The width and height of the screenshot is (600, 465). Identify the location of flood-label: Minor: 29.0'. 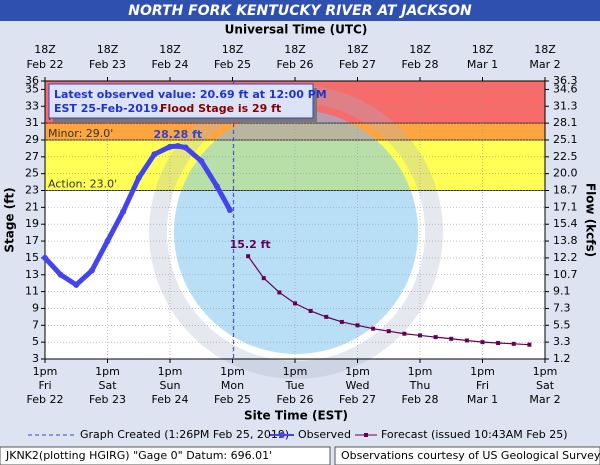
(80, 133).